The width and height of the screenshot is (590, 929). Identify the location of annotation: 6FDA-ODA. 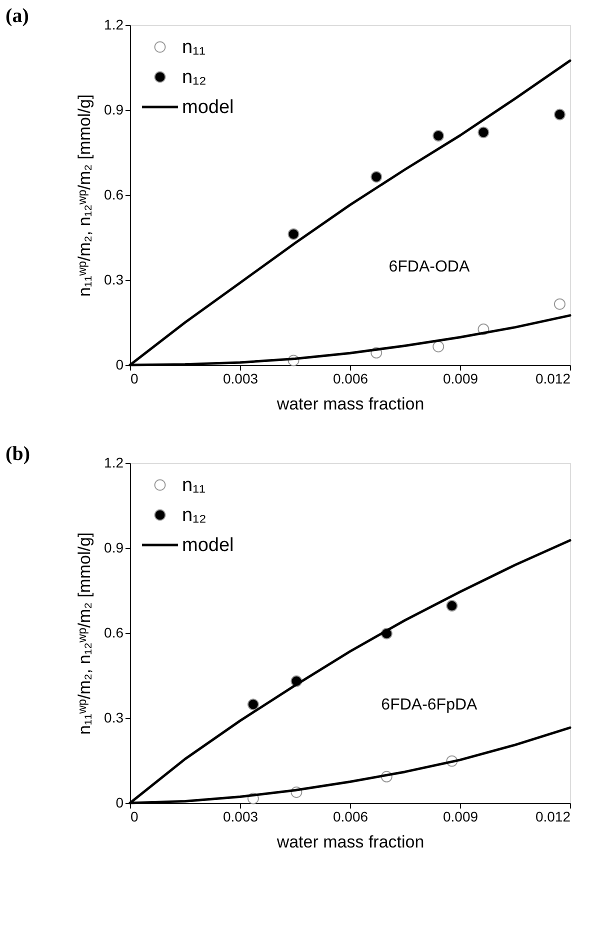
(429, 267).